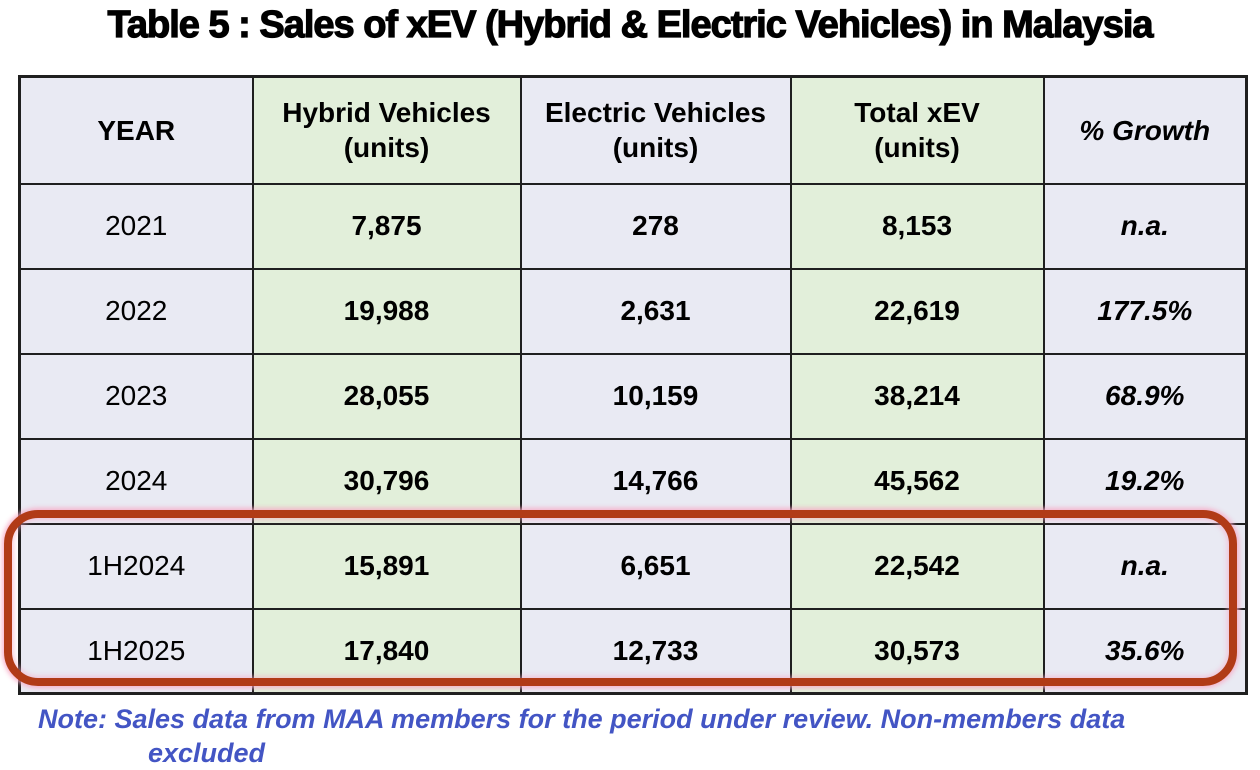 The width and height of the screenshot is (1260, 770). I want to click on year-cell: 2024, so click(136, 481).